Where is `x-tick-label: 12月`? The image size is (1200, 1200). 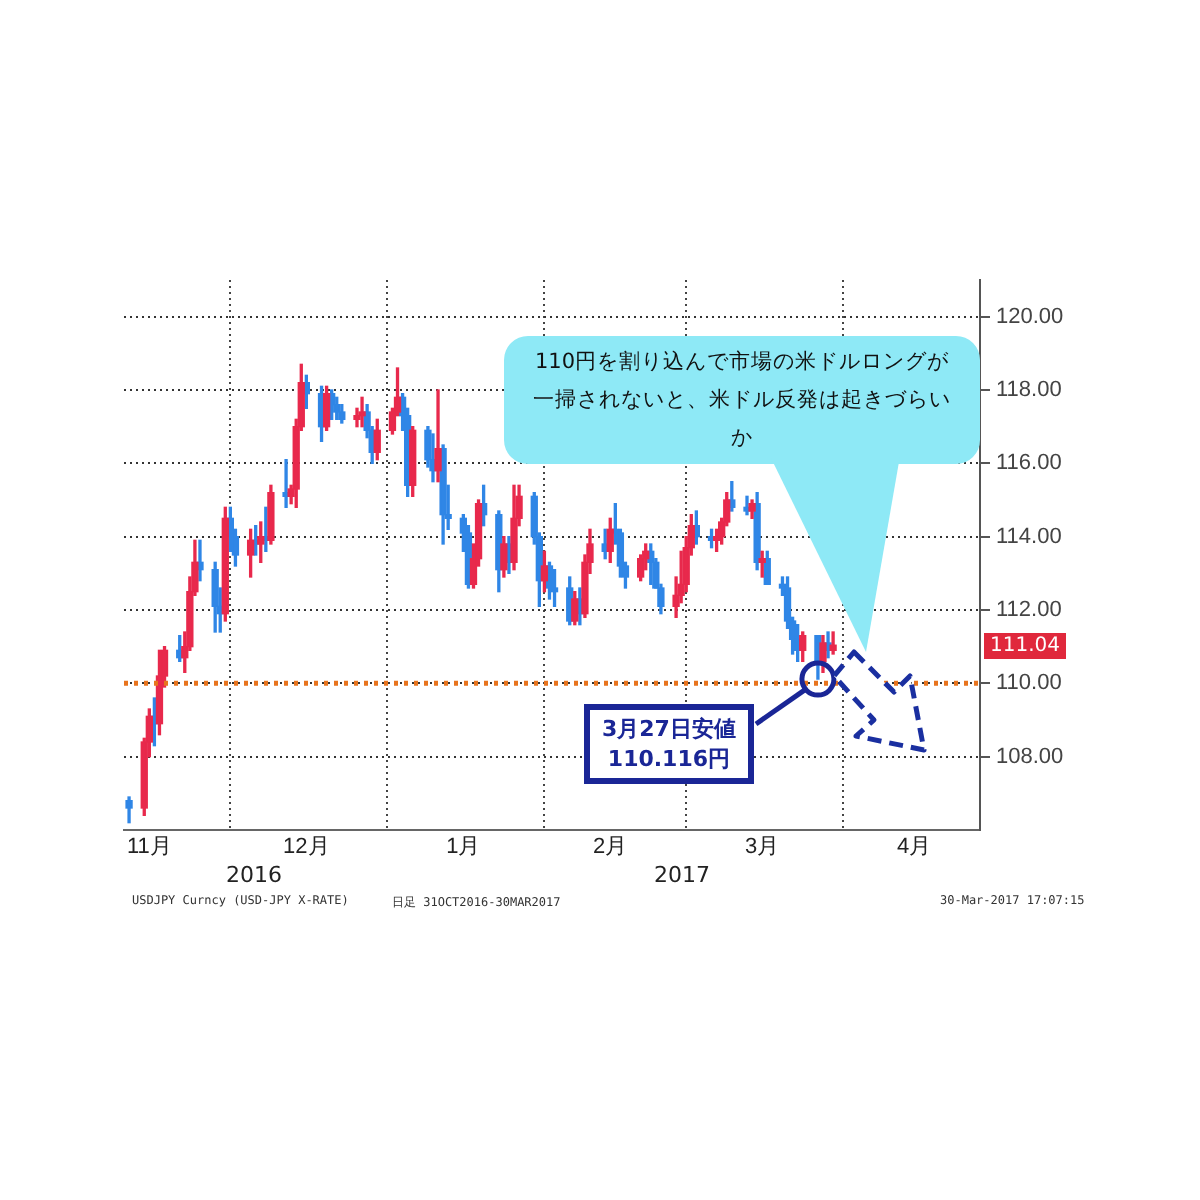
x-tick-label: 12月 is located at coordinates (306, 847).